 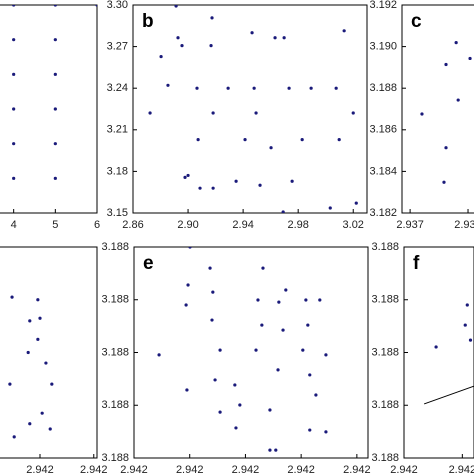 What do you see at coordinates (383, 130) in the screenshot?
I see `y-tick-label: 3.186` at bounding box center [383, 130].